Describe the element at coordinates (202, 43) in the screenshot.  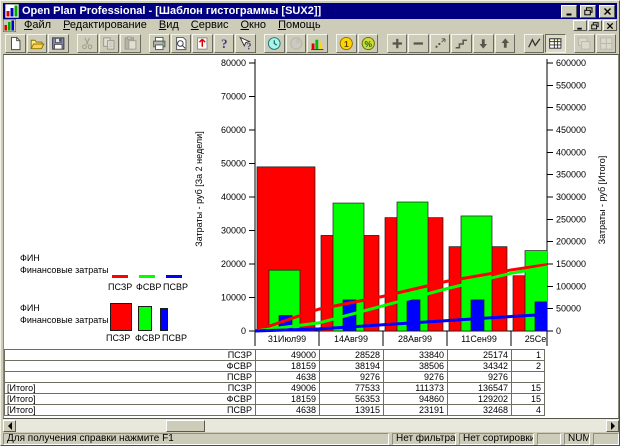
I see `update-button` at that location.